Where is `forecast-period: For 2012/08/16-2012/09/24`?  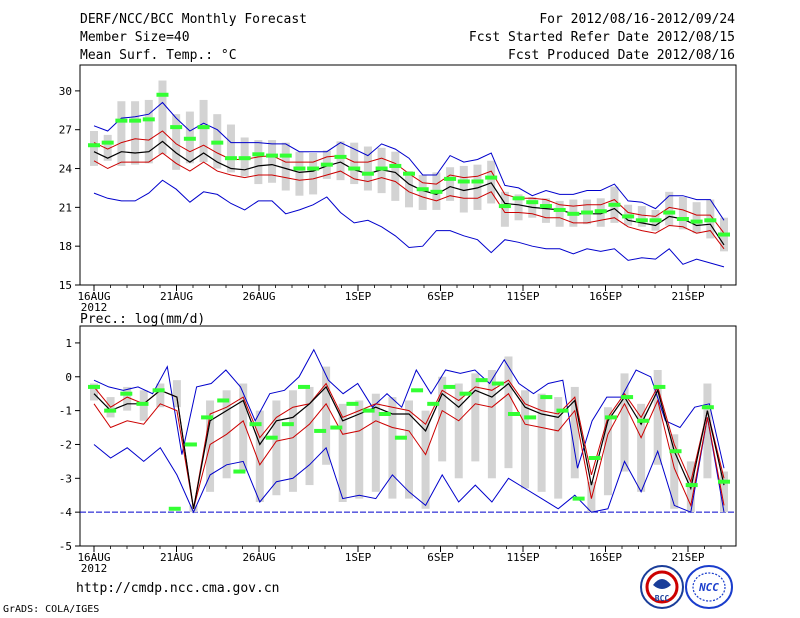
forecast-period: For 2012/08/16-2012/09/24 is located at coordinates (637, 19).